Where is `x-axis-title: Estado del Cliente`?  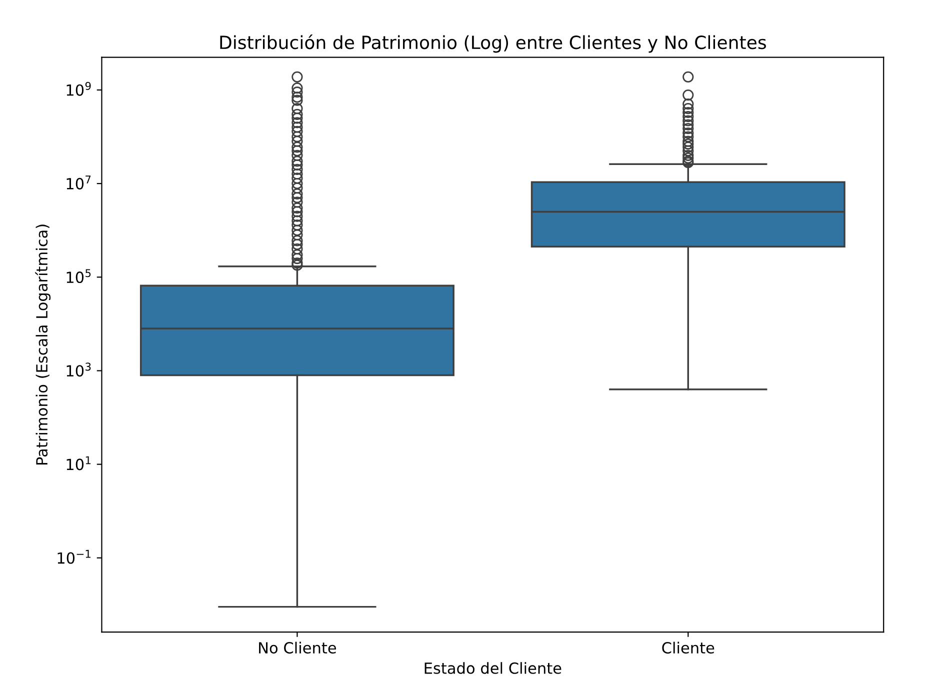
x-axis-title: Estado del Cliente is located at coordinates (493, 668).